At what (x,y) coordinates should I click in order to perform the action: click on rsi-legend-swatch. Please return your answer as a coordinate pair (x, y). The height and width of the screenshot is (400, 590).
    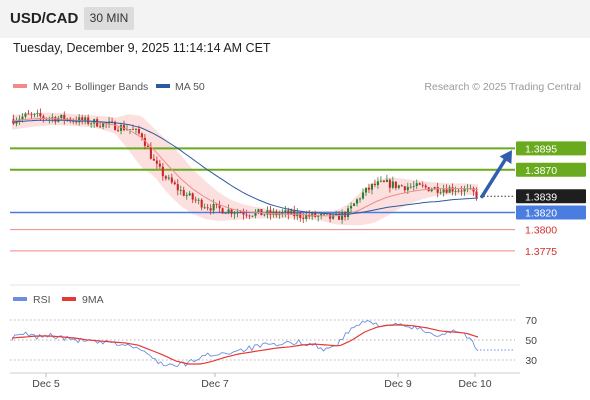
    Looking at the image, I should click on (20, 299).